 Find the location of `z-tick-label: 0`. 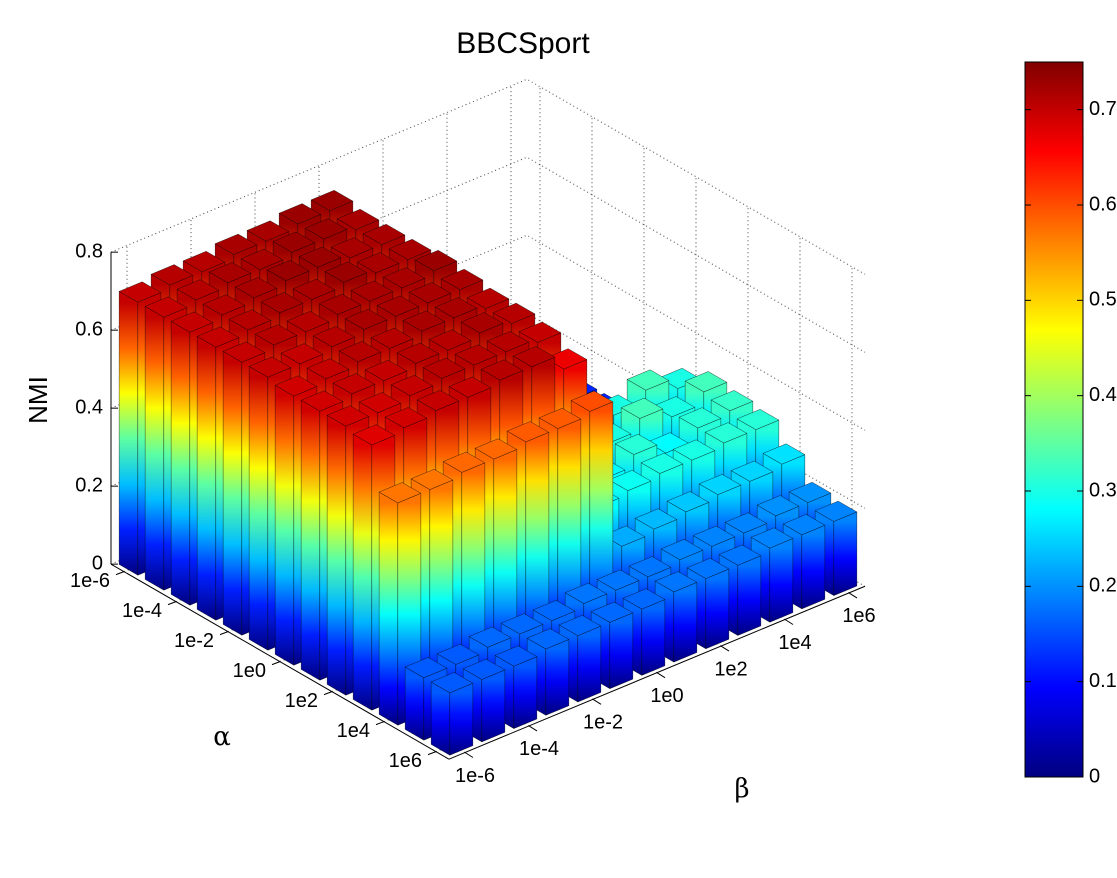

z-tick-label: 0 is located at coordinates (97, 563).